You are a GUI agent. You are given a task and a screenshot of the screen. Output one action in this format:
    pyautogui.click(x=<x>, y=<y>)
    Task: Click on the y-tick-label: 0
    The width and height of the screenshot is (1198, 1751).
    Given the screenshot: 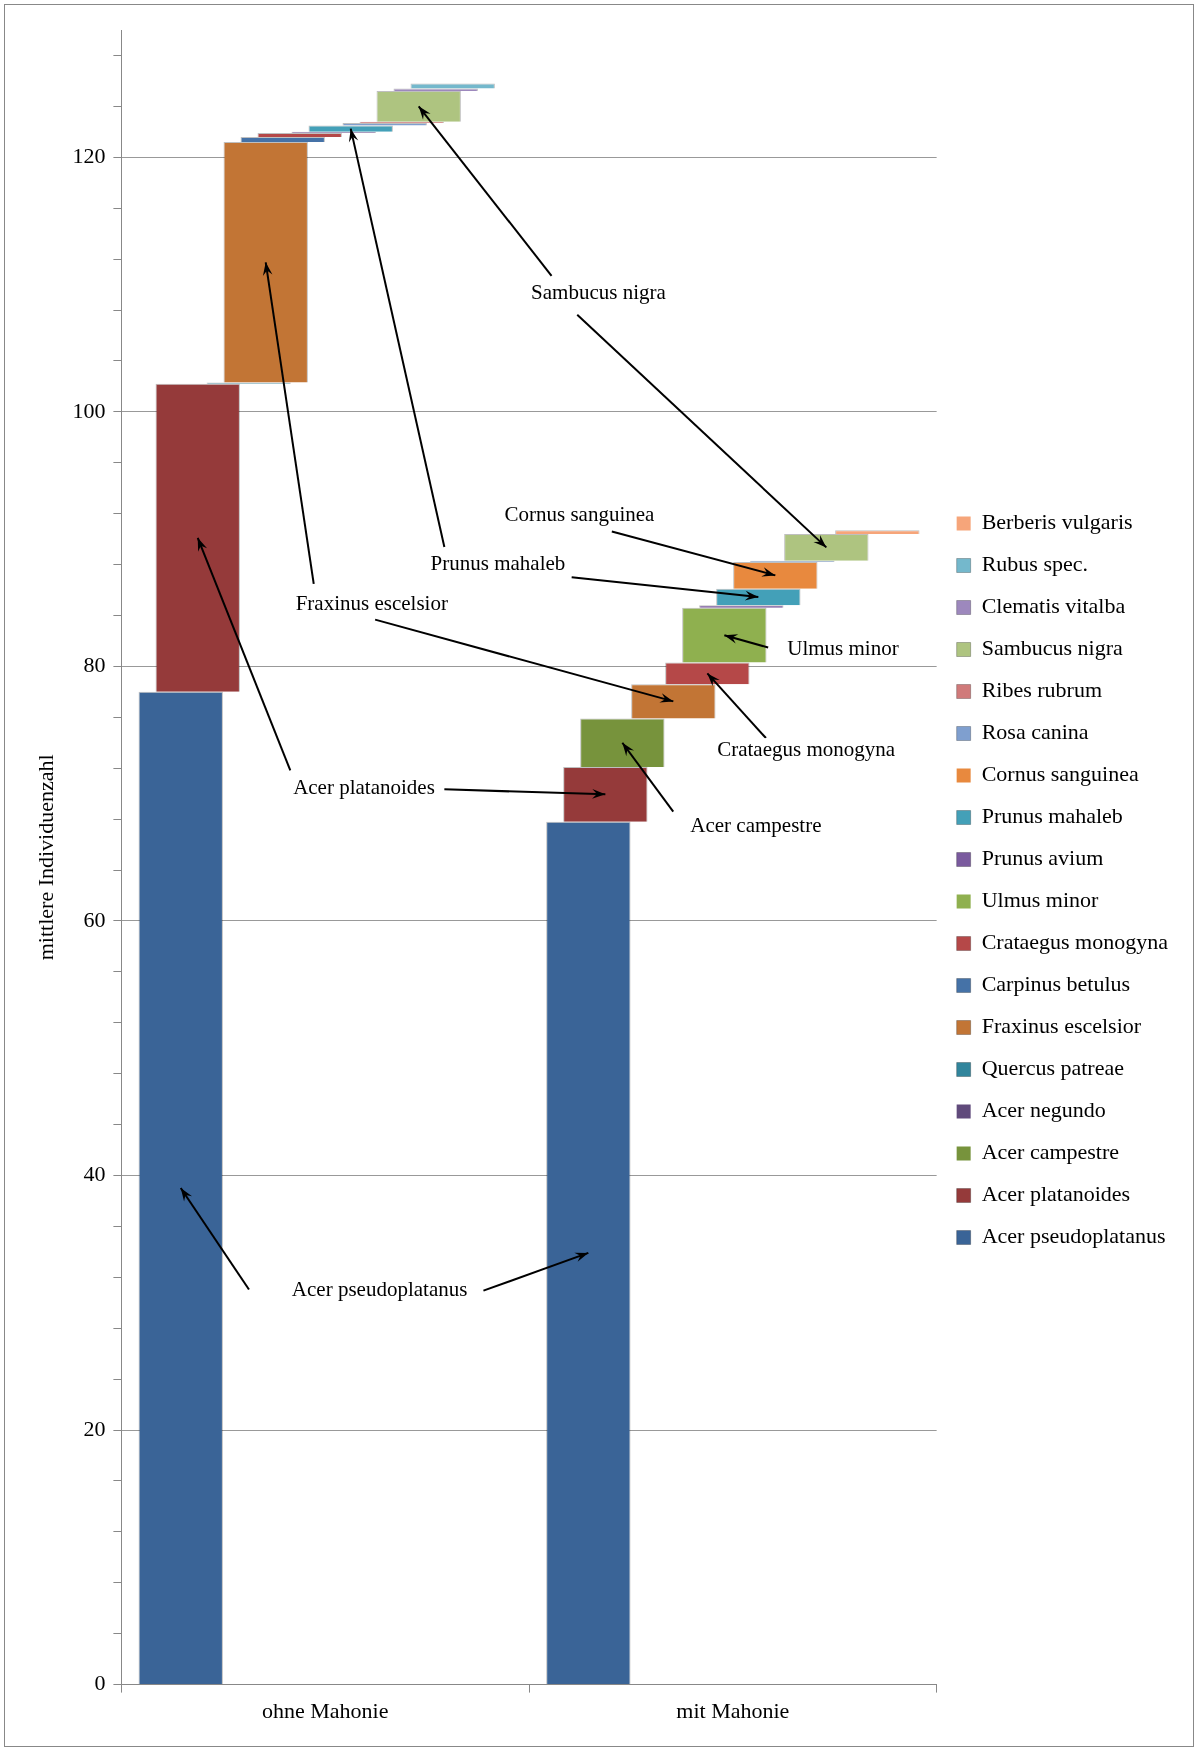 What is the action you would take?
    pyautogui.click(x=100, y=1683)
    